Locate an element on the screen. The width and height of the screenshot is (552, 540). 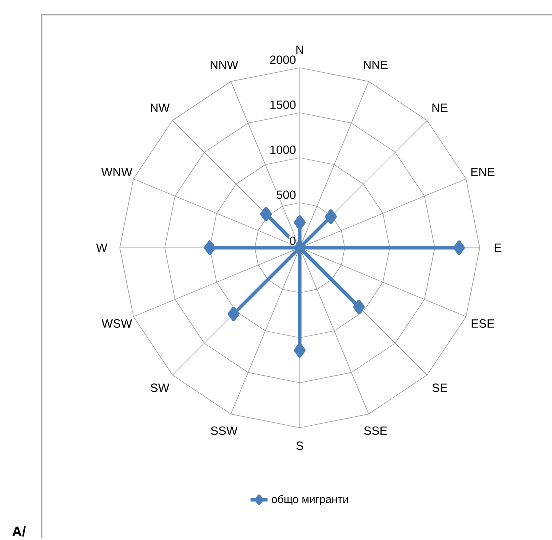
text: A/ is located at coordinates (19, 531).